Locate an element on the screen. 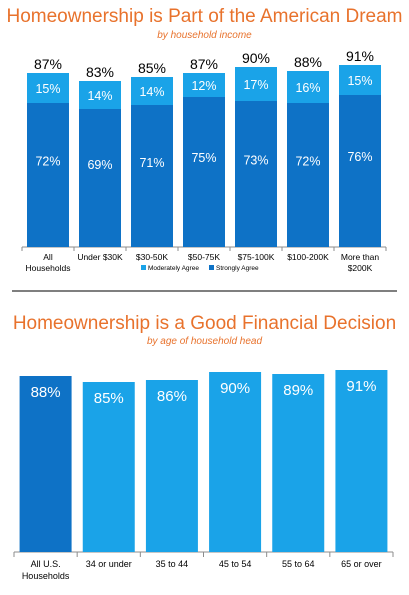 This screenshot has height=595, width=409. data-label-strongly-agree: 73% is located at coordinates (255, 160).